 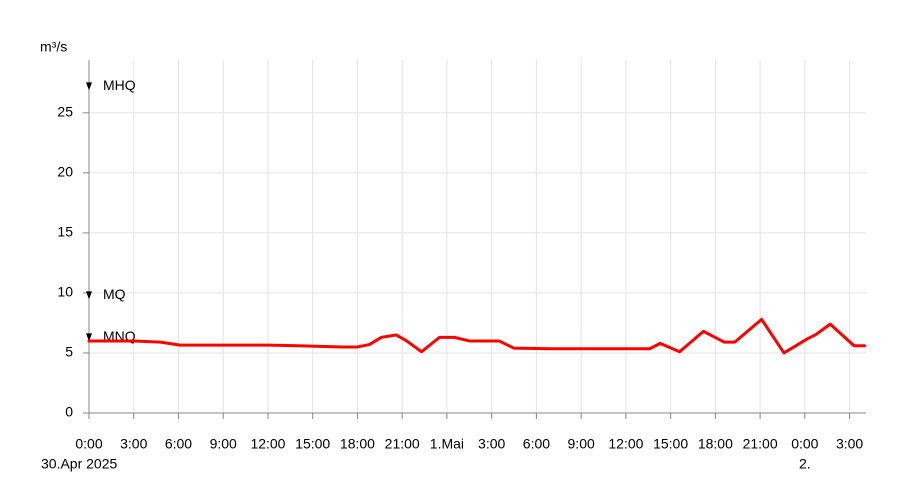 What do you see at coordinates (65, 292) in the screenshot?
I see `y-tick-label: 10` at bounding box center [65, 292].